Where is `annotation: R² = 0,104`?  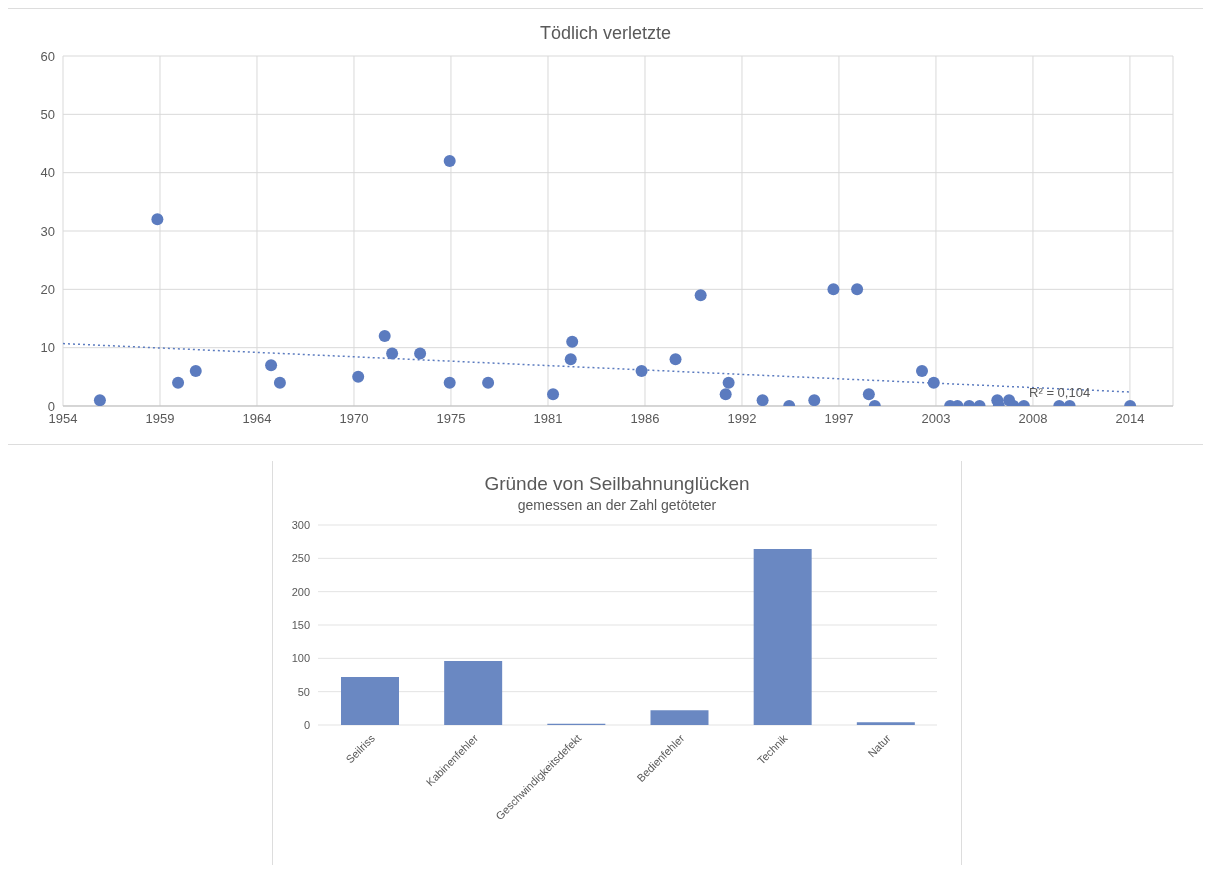 annotation: R² = 0,104 is located at coordinates (1060, 392).